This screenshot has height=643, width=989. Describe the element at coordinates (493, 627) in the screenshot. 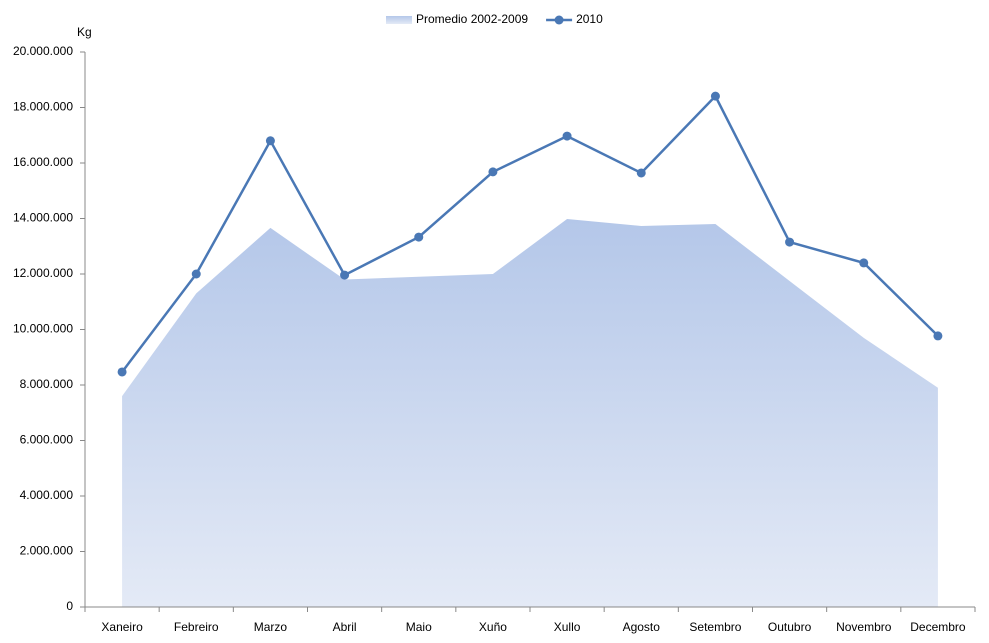

I see `x-tick-label: Xuño` at that location.